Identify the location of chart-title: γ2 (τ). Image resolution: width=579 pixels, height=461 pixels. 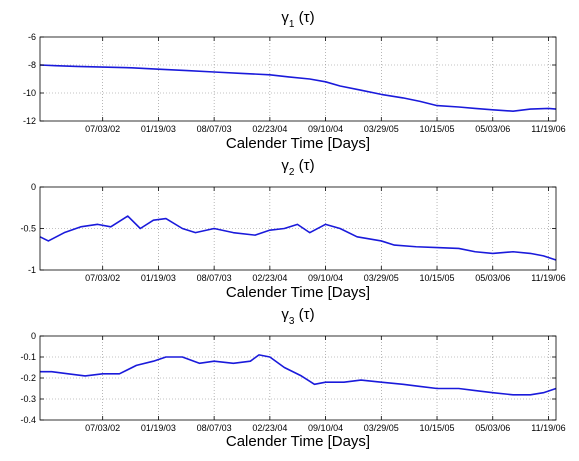
(297, 167).